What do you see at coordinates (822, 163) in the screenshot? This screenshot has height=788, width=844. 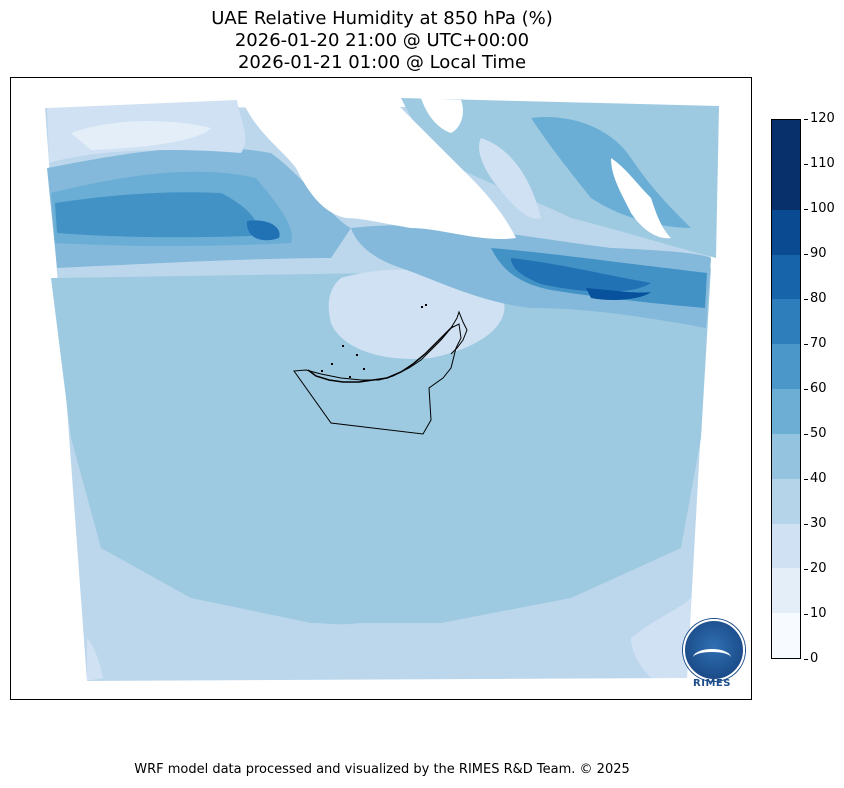 I see `colorbar-tick-label: 110` at bounding box center [822, 163].